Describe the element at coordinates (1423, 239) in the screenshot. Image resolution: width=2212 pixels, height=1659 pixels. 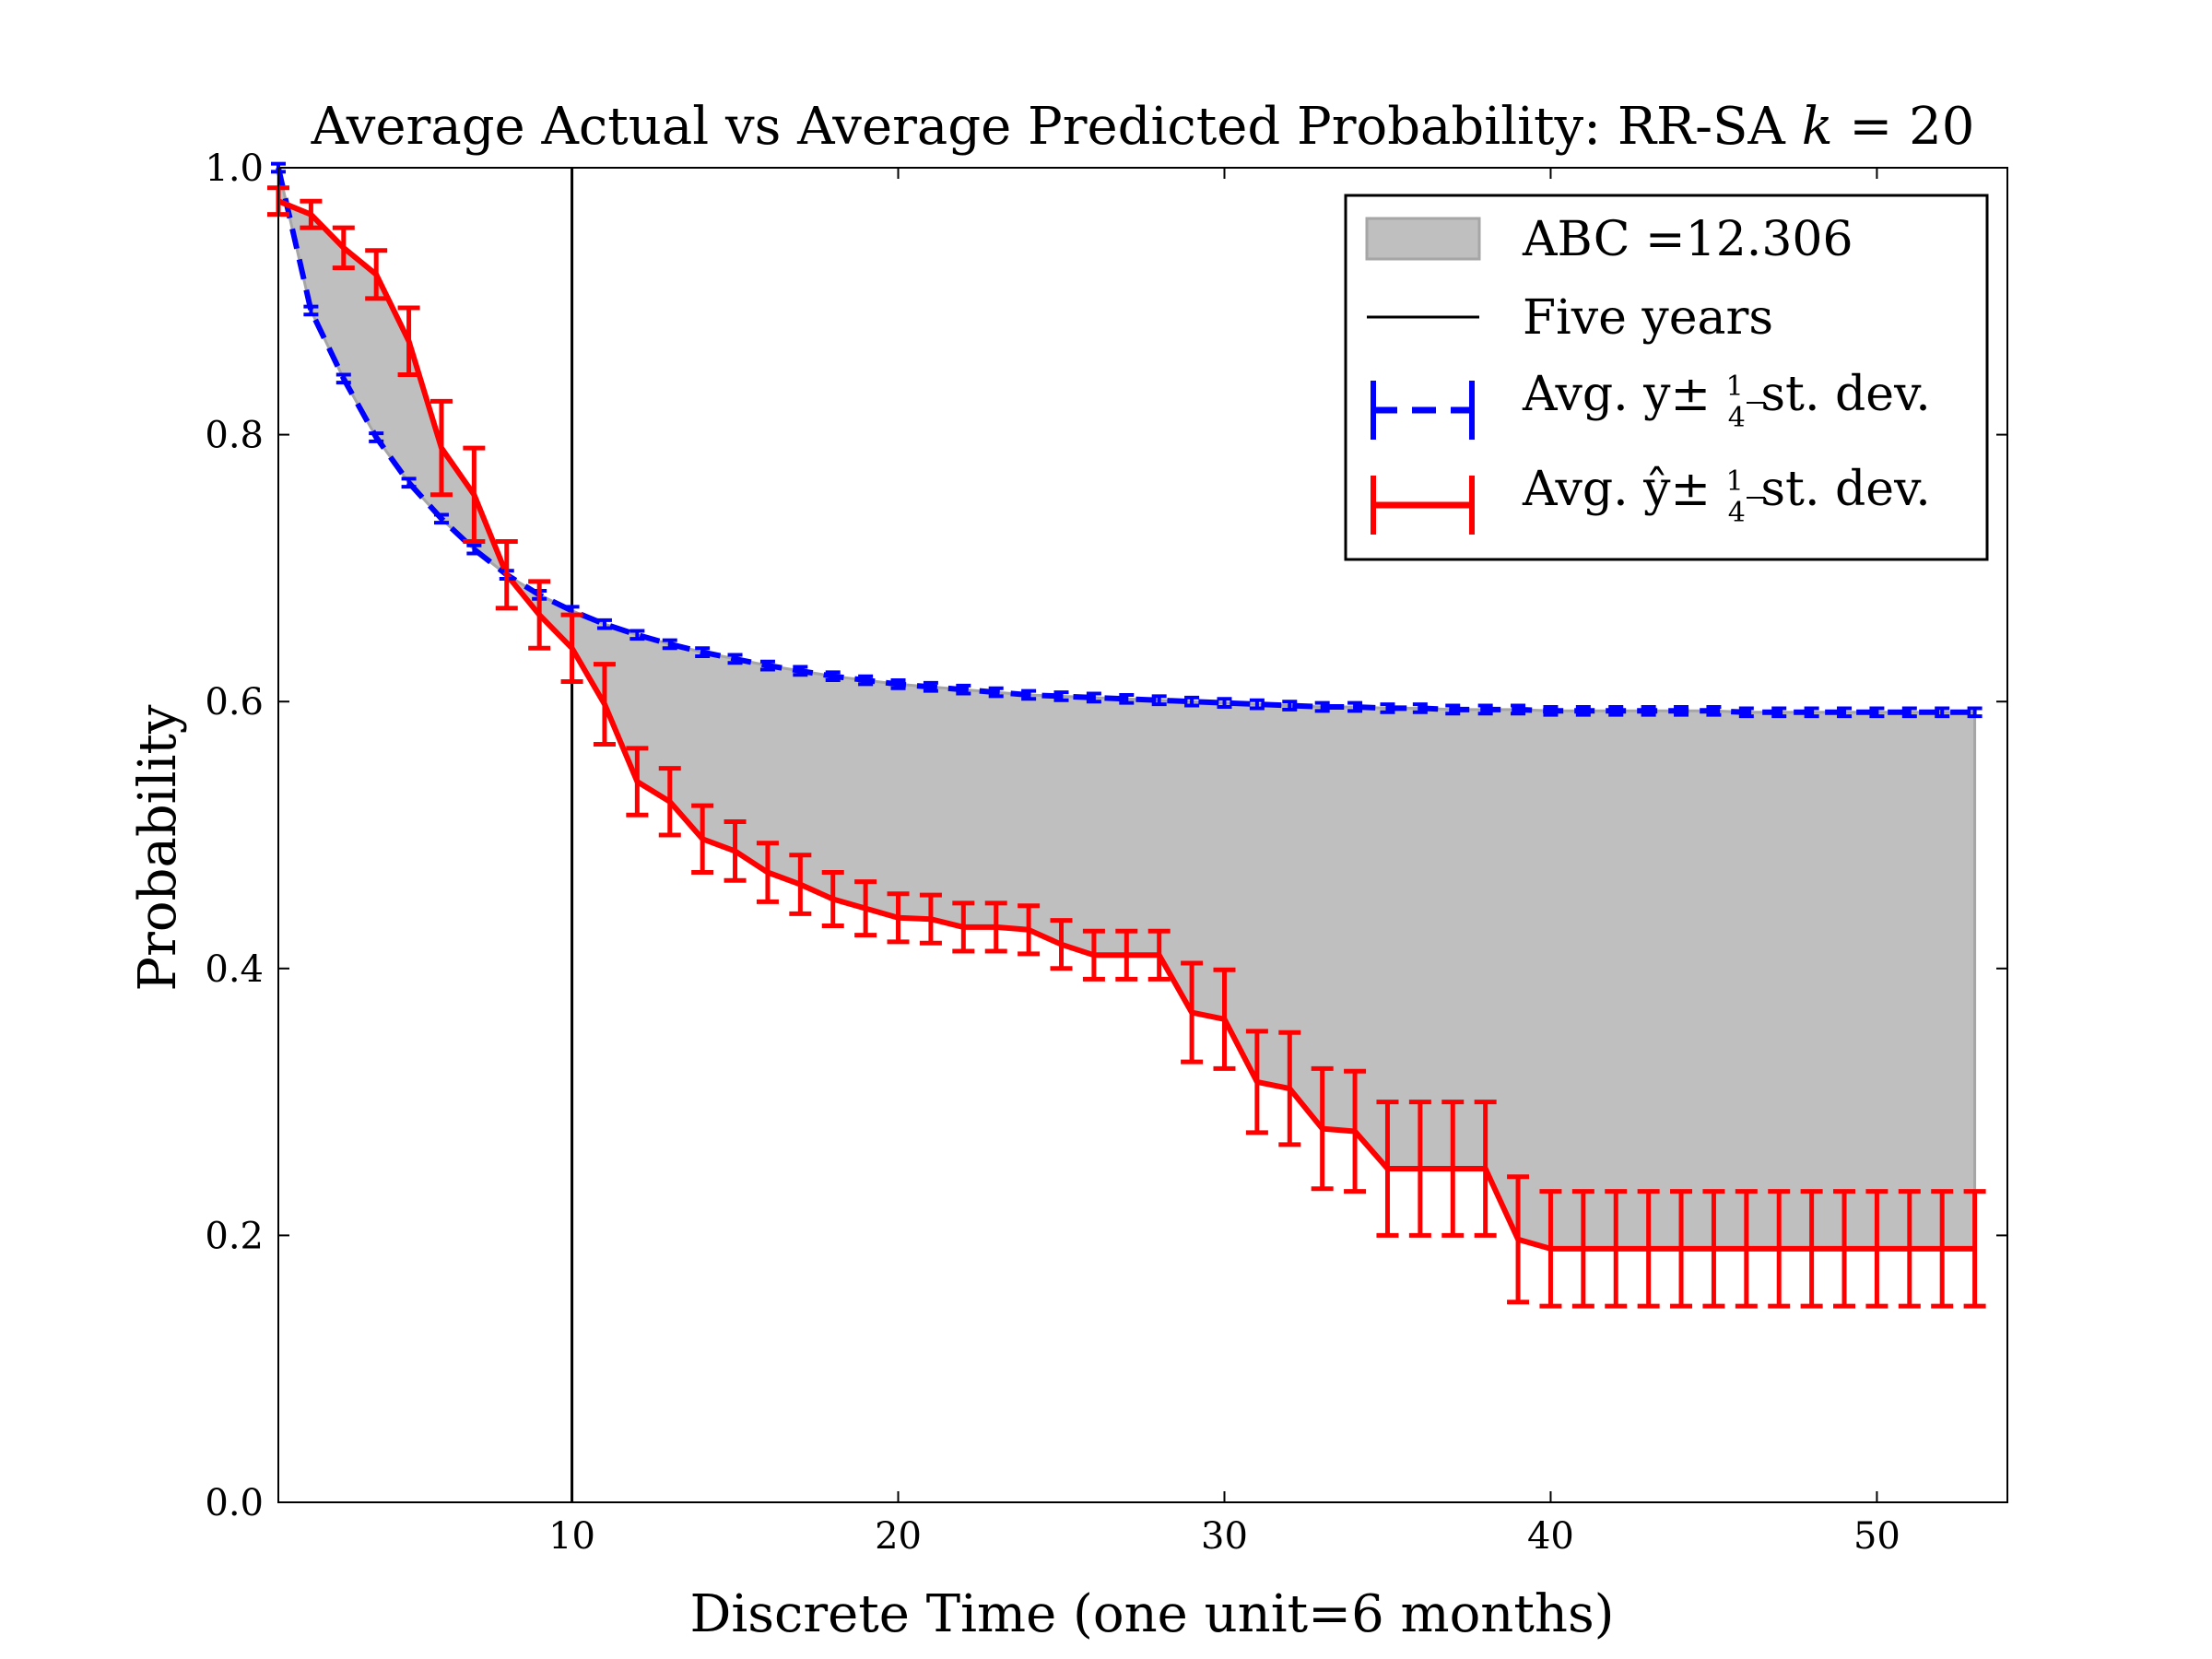
I see `legend-fill-swatch` at that location.